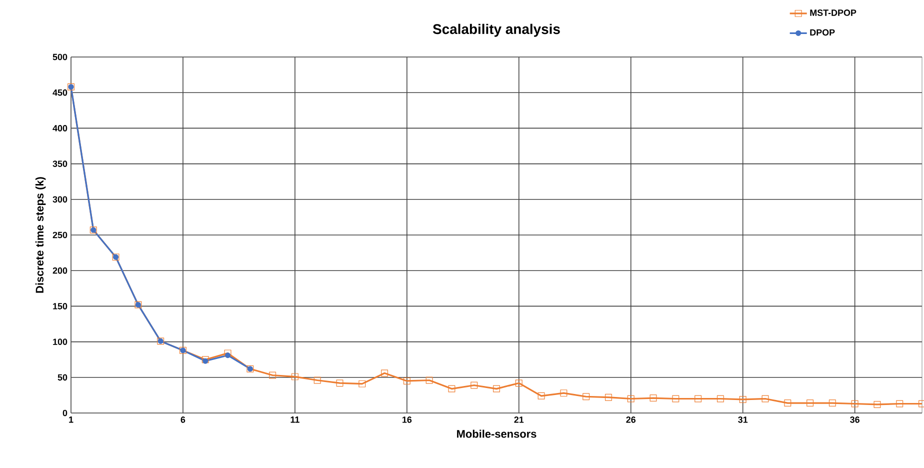  What do you see at coordinates (60, 92) in the screenshot?
I see `y-tick-label: 450` at bounding box center [60, 92].